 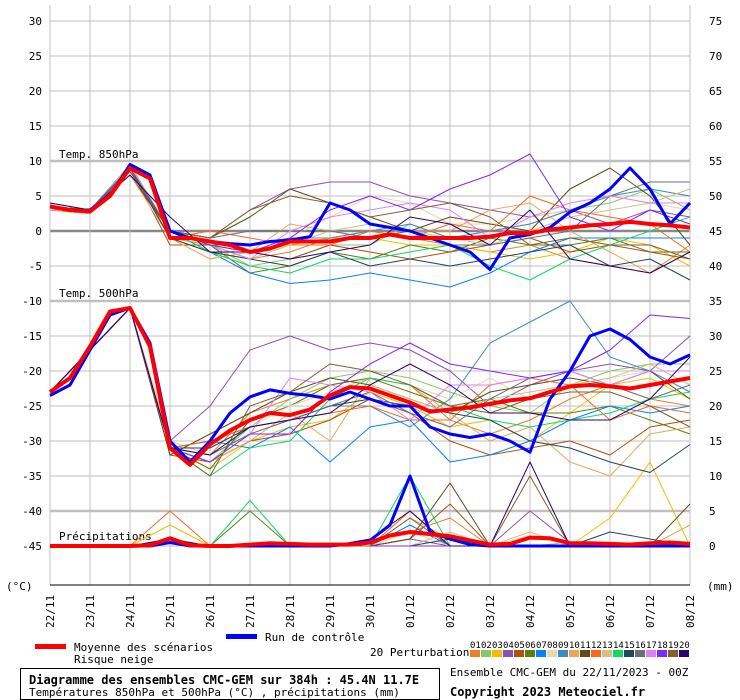 What do you see at coordinates (38, 231) in the screenshot?
I see `y-tick-label-left: 0` at bounding box center [38, 231].